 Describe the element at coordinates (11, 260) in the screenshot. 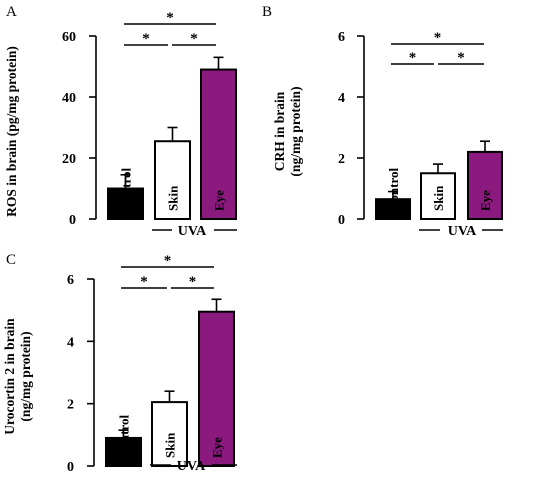

I see `panel-letter: C` at that location.